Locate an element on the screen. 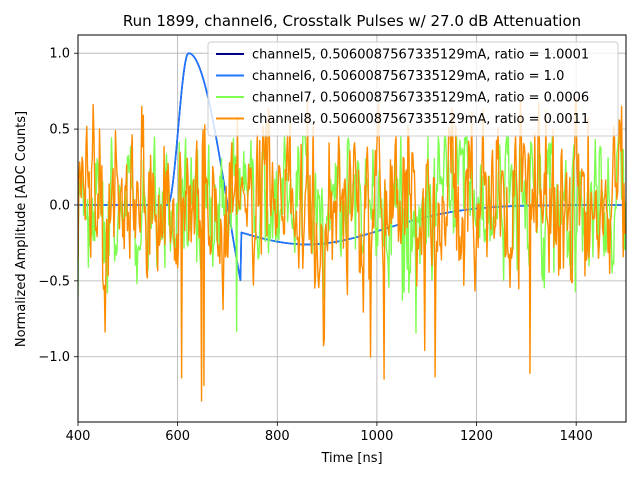 Image resolution: width=640 pixels, height=480 pixels. y-tick-label: −1.0 is located at coordinates (54, 357).